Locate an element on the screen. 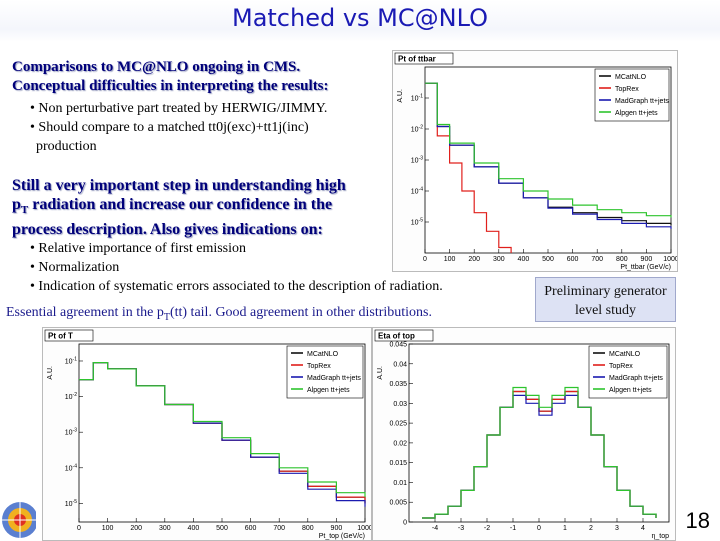  note-text: Essential agreement in the p is located at coordinates (85, 312).